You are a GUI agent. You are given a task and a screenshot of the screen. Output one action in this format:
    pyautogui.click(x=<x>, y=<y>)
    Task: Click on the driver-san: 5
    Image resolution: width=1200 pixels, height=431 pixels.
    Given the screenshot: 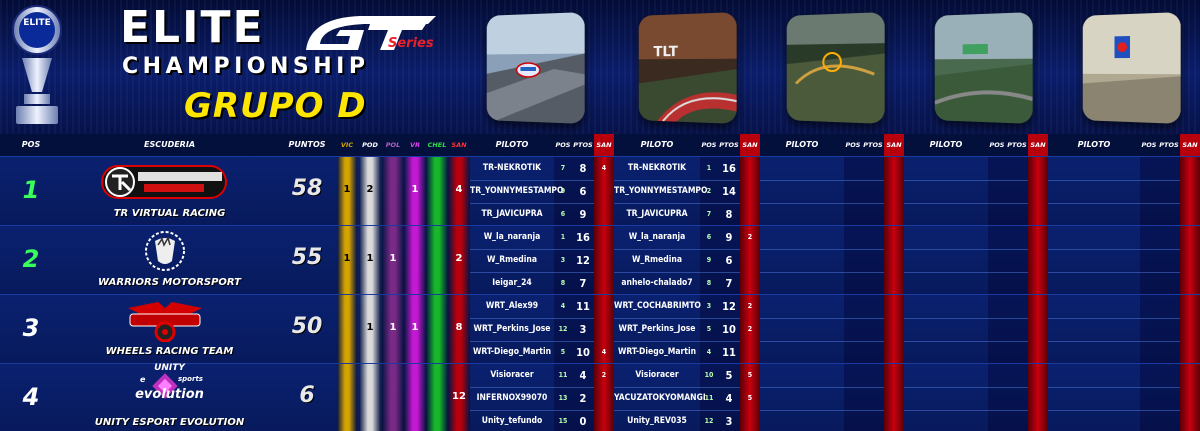 What is the action you would take?
    pyautogui.click(x=750, y=375)
    